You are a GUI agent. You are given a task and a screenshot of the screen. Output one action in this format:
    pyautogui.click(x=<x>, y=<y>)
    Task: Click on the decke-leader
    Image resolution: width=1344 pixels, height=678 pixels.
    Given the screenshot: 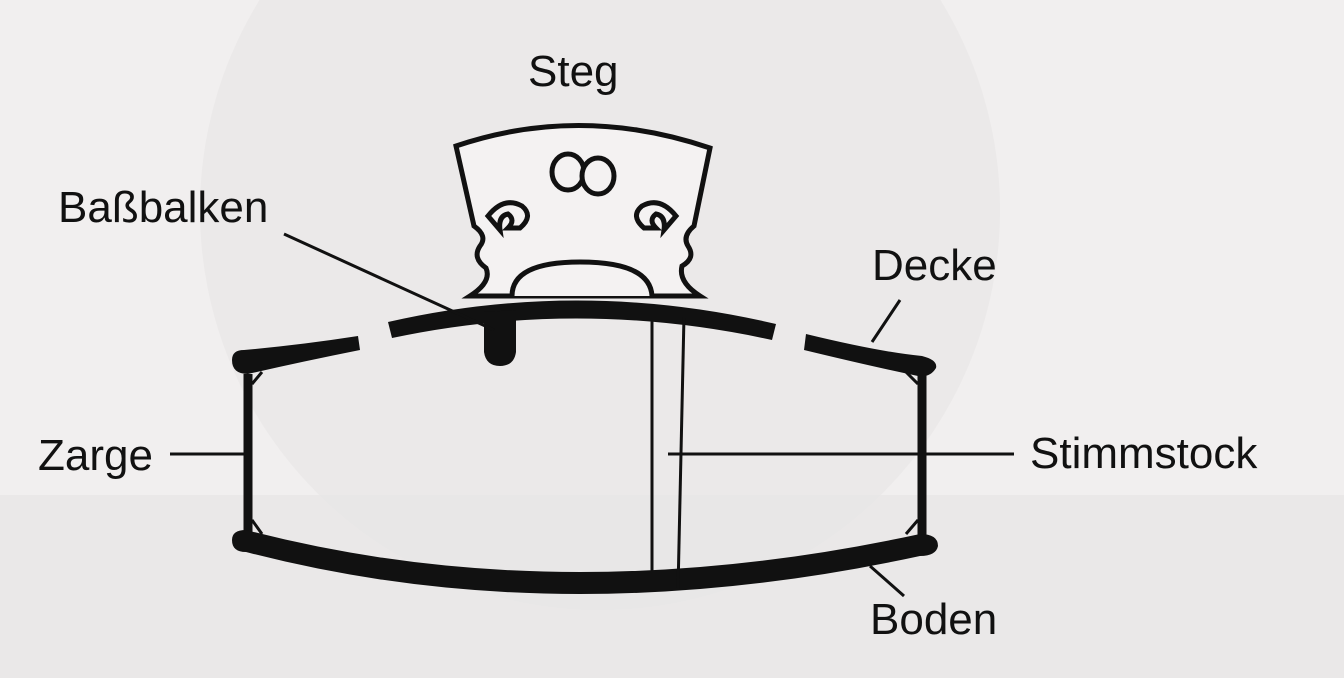 What is the action you would take?
    pyautogui.click(x=886, y=321)
    